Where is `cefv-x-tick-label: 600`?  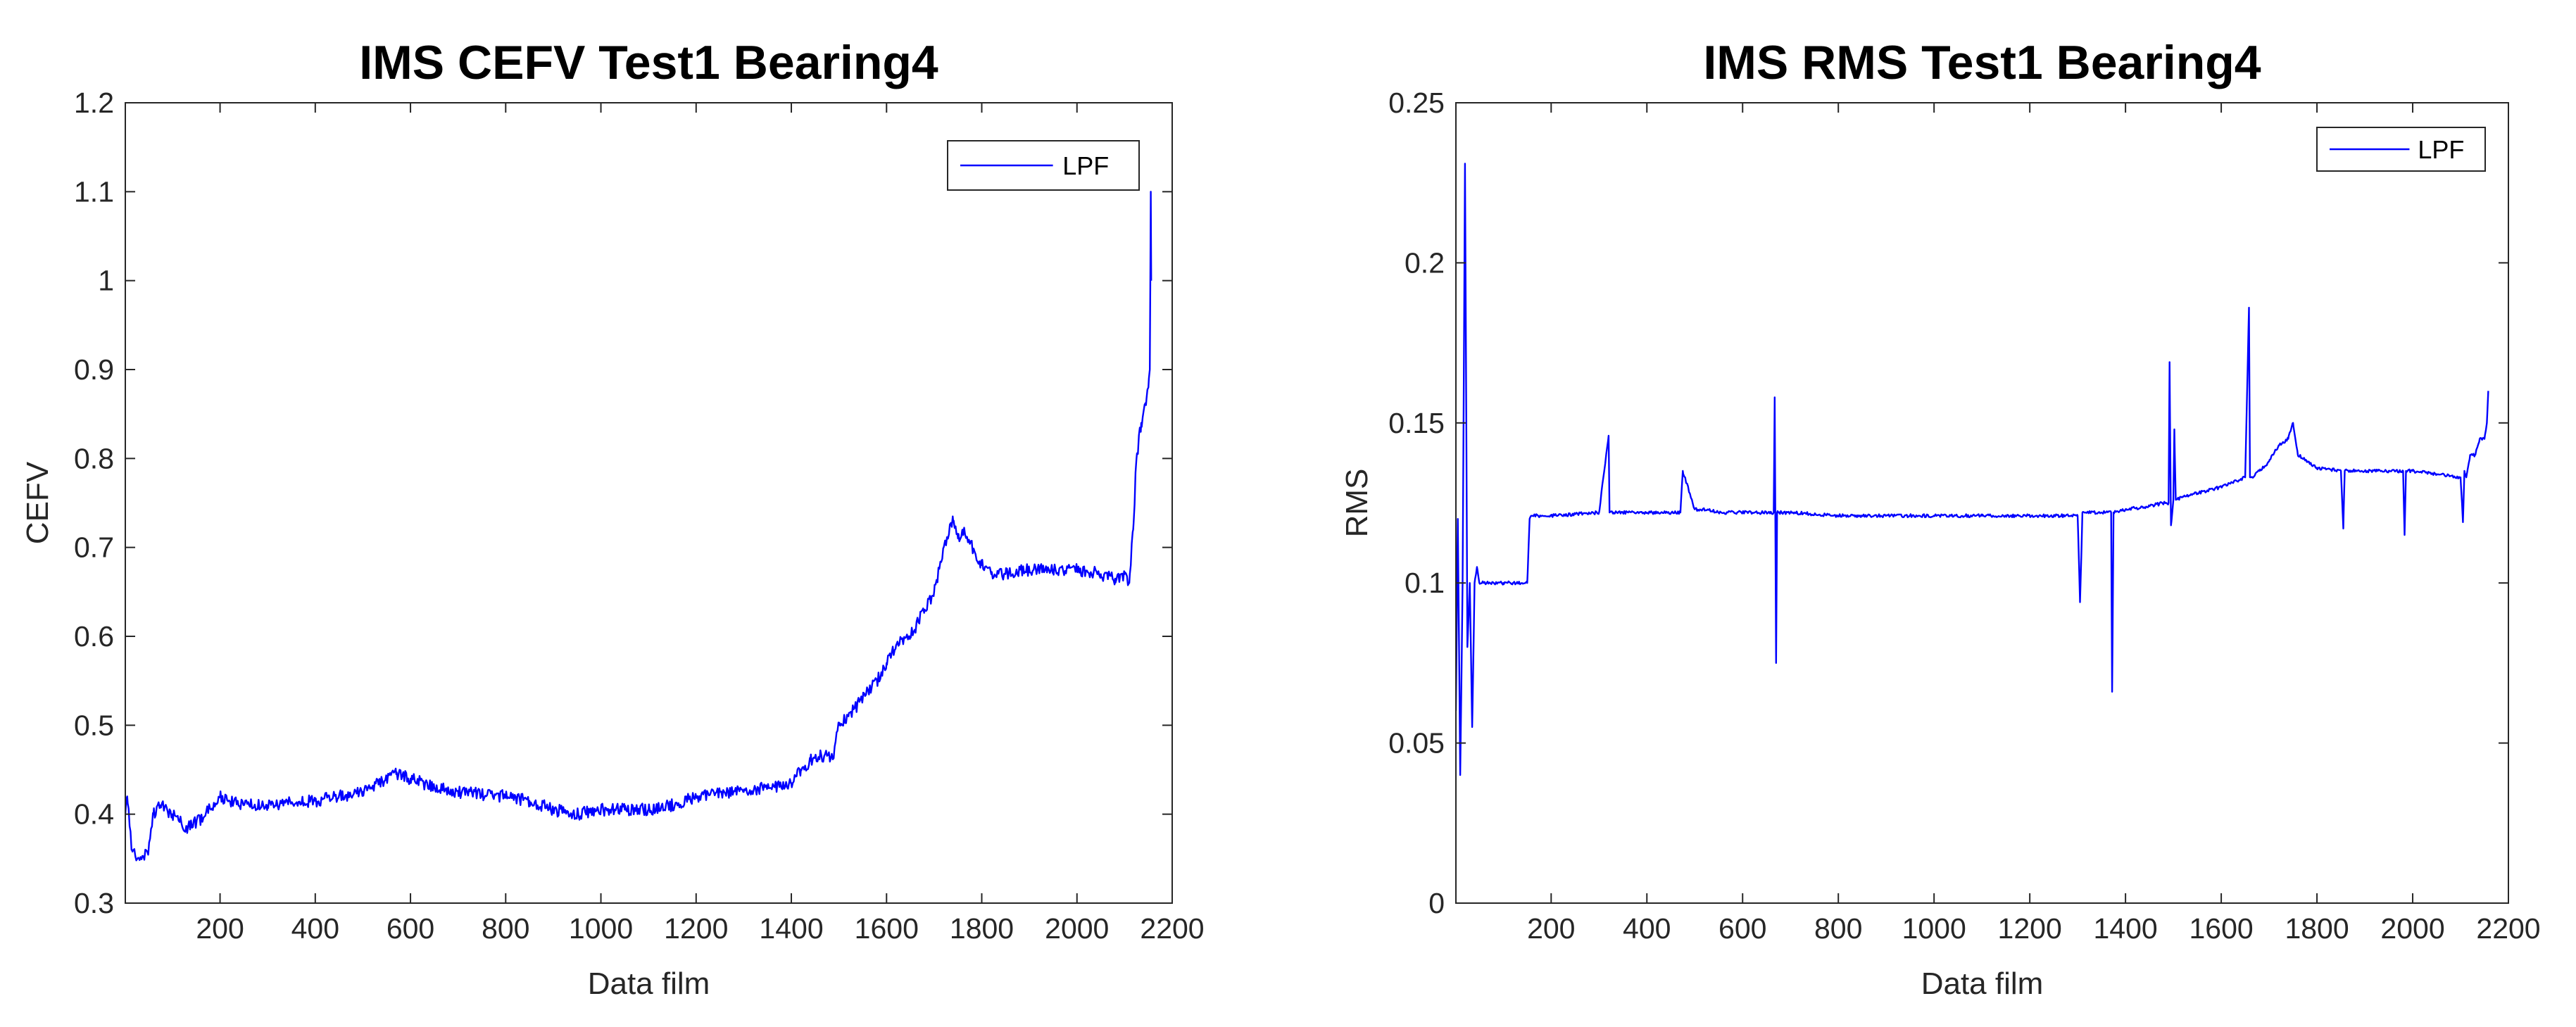
cefv-x-tick-label: 600 is located at coordinates (410, 928).